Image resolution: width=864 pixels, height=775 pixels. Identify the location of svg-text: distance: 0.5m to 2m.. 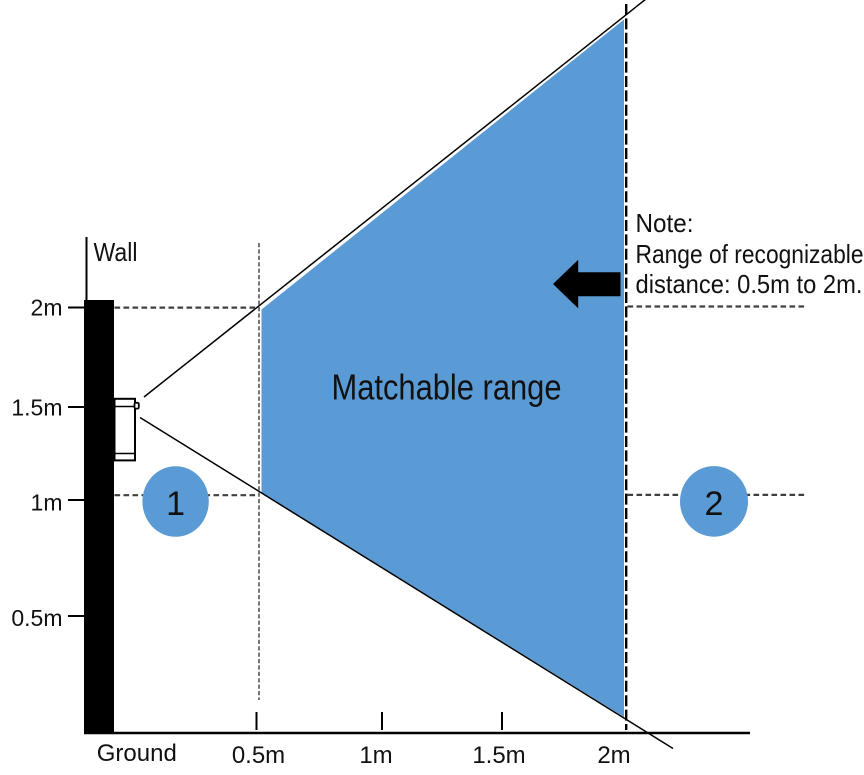
(749, 284).